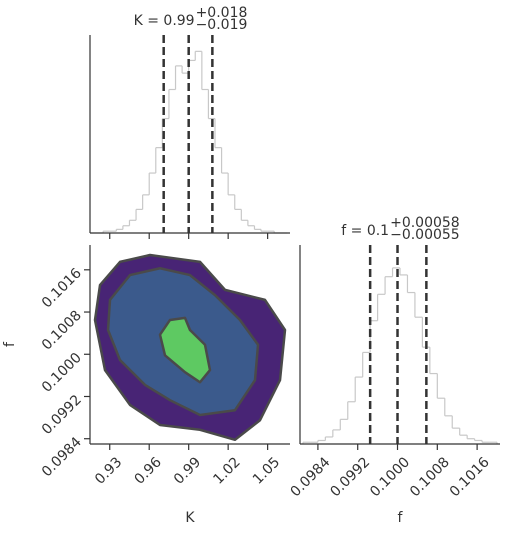 The width and height of the screenshot is (515, 534). What do you see at coordinates (390, 477) in the screenshot?
I see `x-tick-label: 0.1000` at bounding box center [390, 477].